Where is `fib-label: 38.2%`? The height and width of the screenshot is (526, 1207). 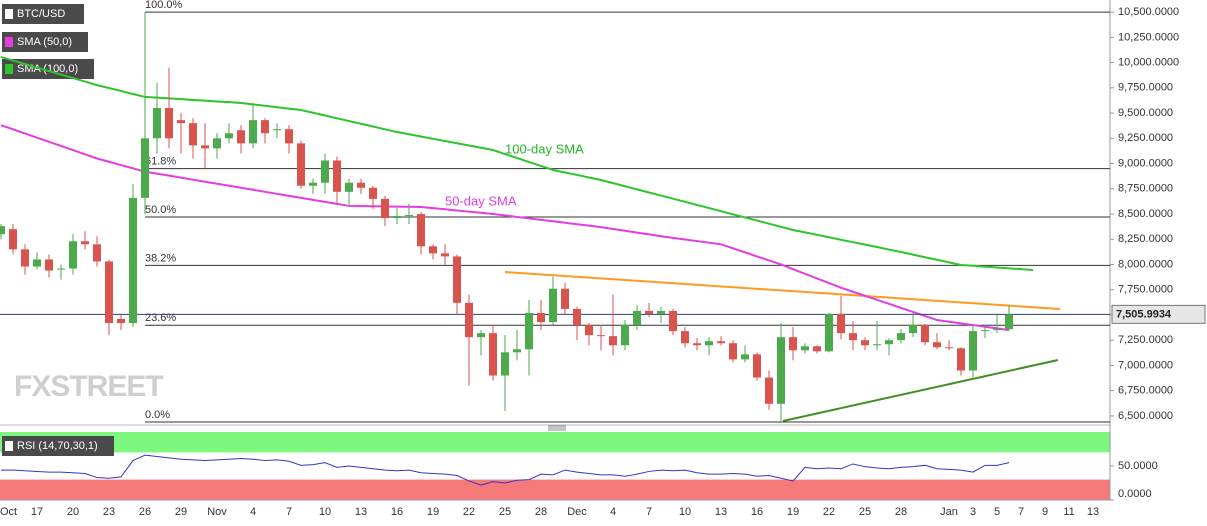
fib-label: 38.2% is located at coordinates (160, 258).